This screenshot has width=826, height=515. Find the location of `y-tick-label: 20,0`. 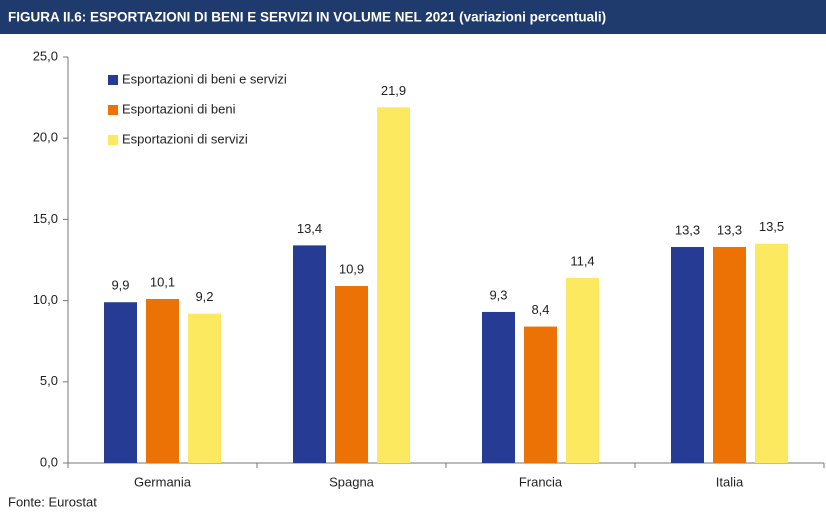

y-tick-label: 20,0 is located at coordinates (45, 137).